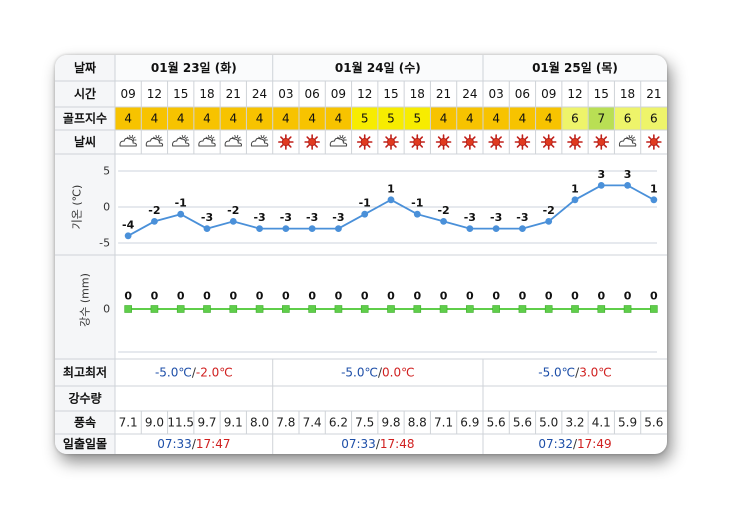 This screenshot has width=735, height=523. What do you see at coordinates (653, 94) in the screenshot?
I see `time-cell: 21` at bounding box center [653, 94].